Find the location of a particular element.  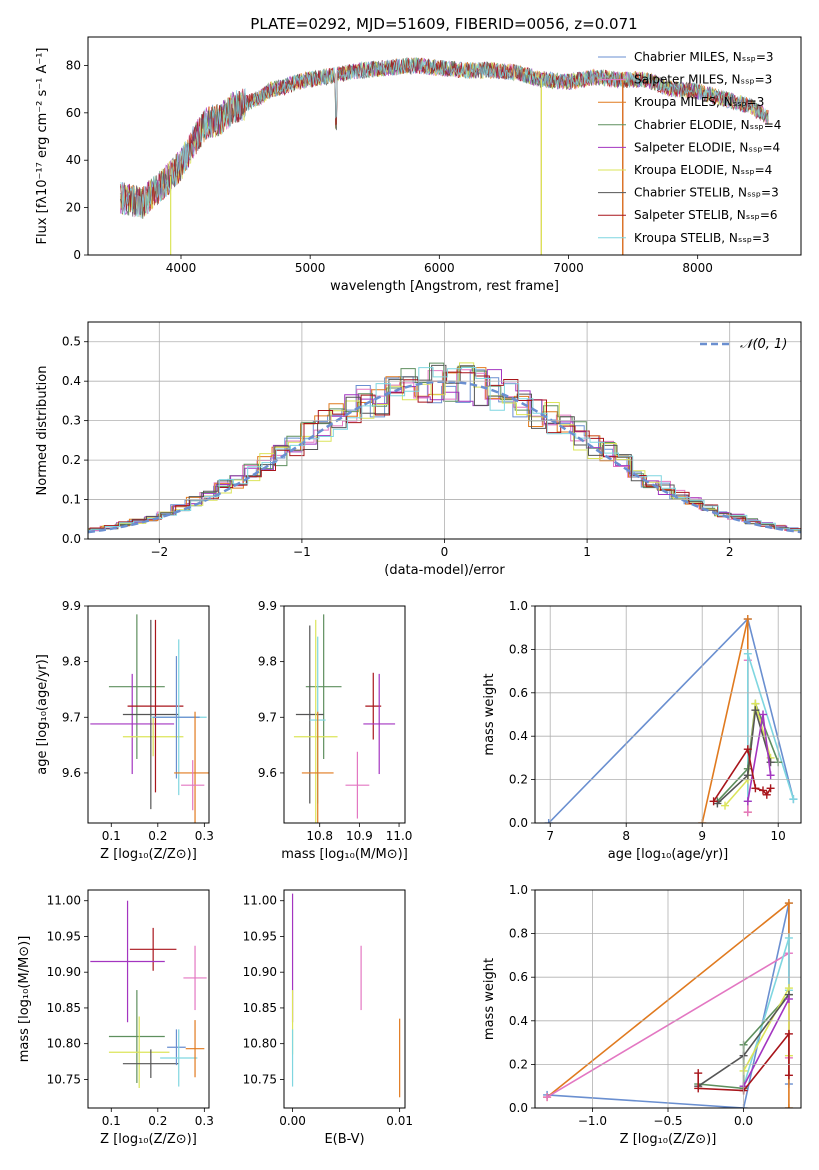

y-tick-label: 0.3 is located at coordinates (71, 421).